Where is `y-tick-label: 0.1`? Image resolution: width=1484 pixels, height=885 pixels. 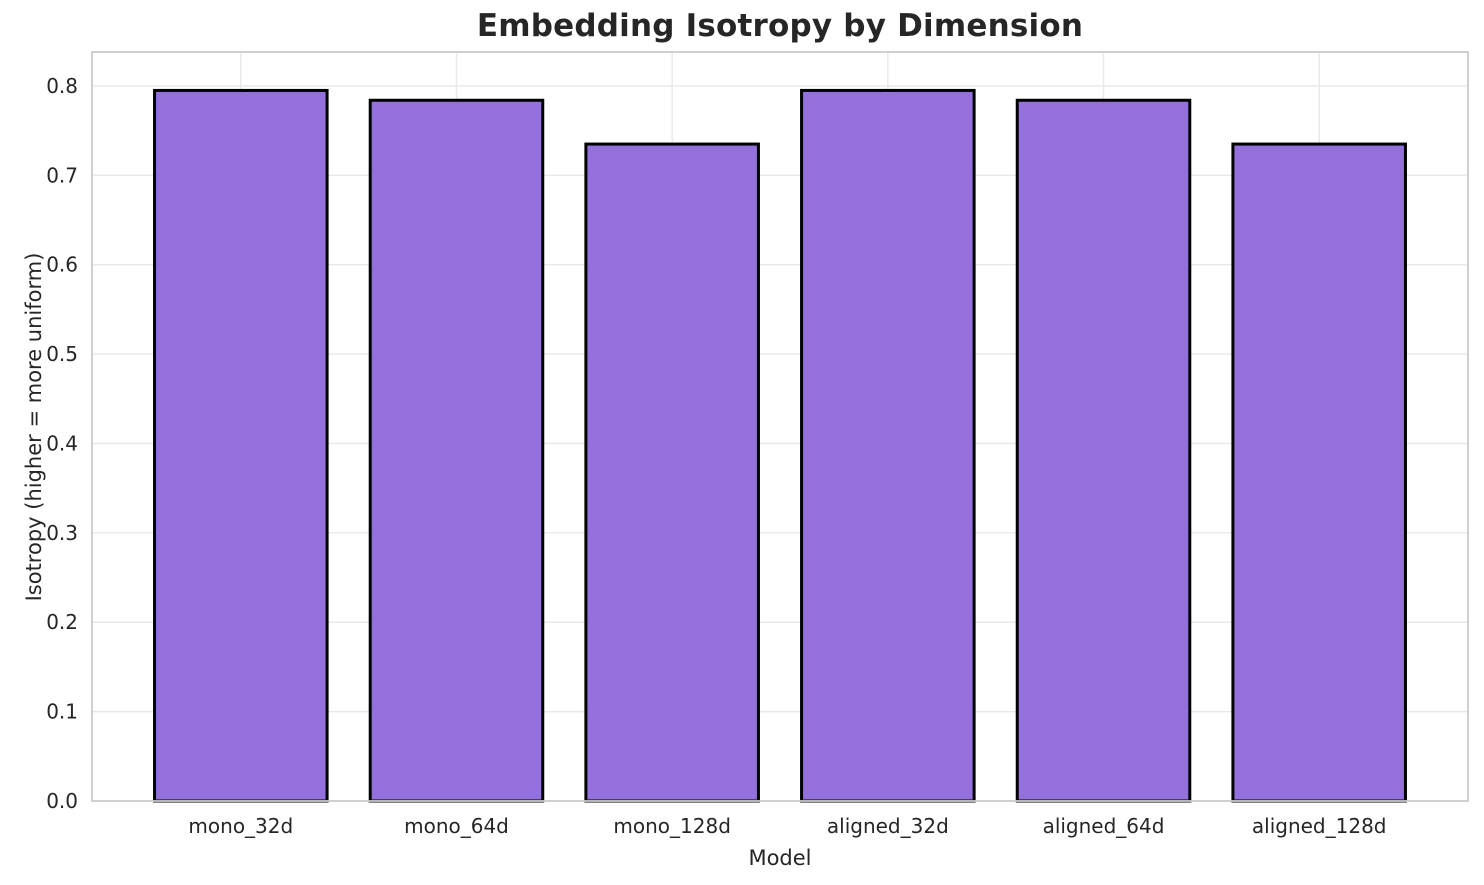
y-tick-label: 0.1 is located at coordinates (62, 712).